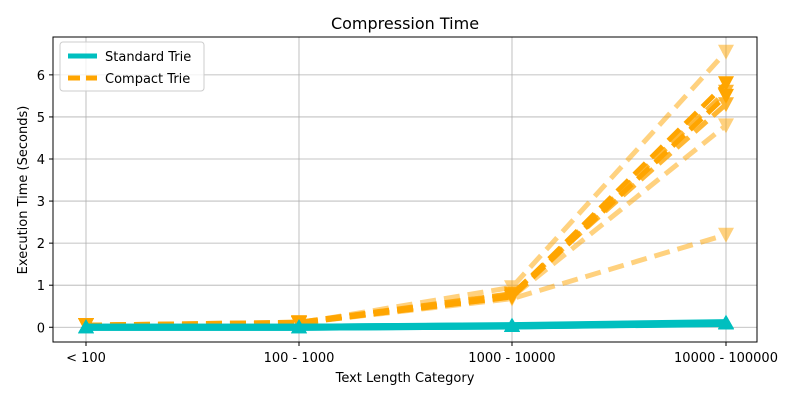 This screenshot has height=400, width=800. Describe the element at coordinates (41, 328) in the screenshot. I see `y-tick-label: 0` at that location.